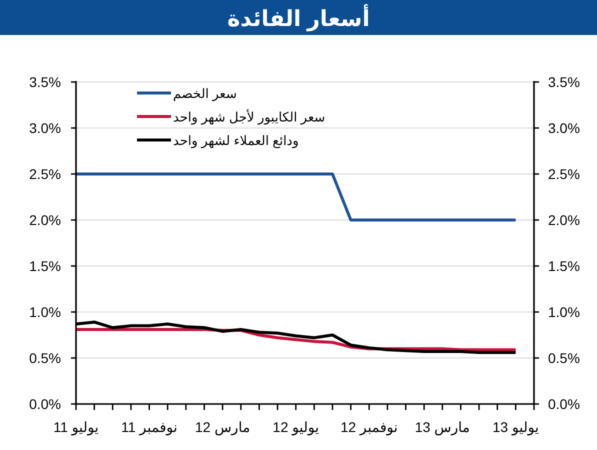  I want to click on x-tick-label: مارس 13, so click(442, 427).